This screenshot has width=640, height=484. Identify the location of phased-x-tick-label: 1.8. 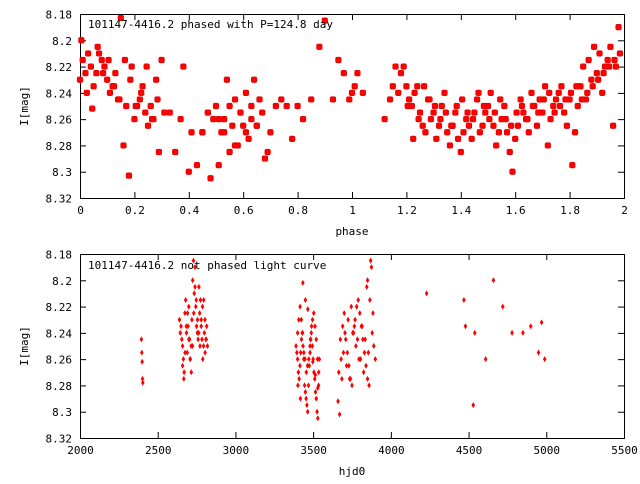
(570, 210).